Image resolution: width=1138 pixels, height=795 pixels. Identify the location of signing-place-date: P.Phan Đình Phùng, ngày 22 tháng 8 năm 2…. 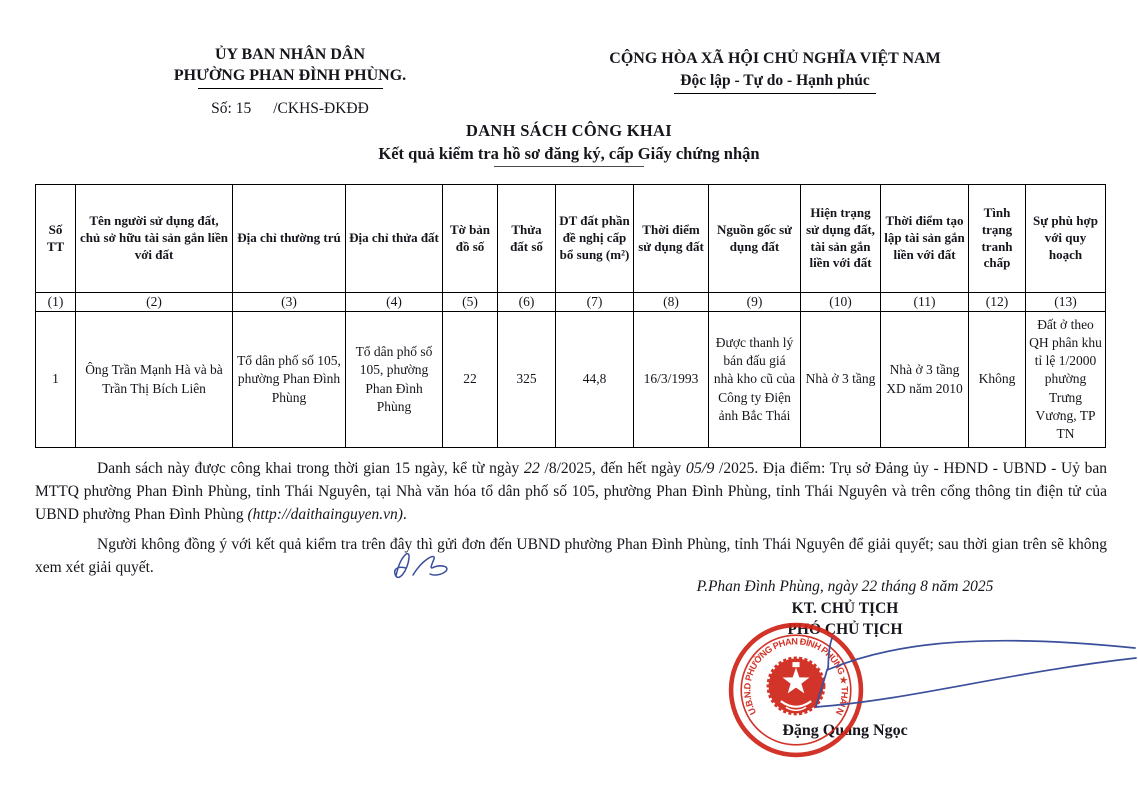
(845, 586).